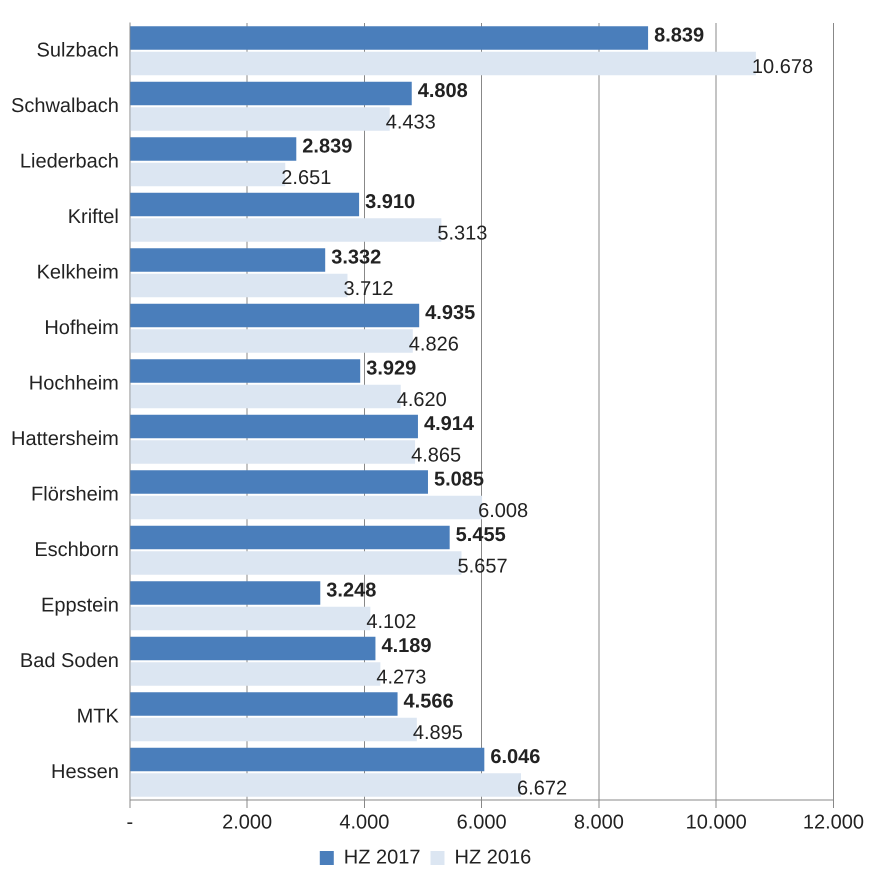 The width and height of the screenshot is (875, 886). What do you see at coordinates (130, 823) in the screenshot?
I see `x-tick-label: -` at bounding box center [130, 823].